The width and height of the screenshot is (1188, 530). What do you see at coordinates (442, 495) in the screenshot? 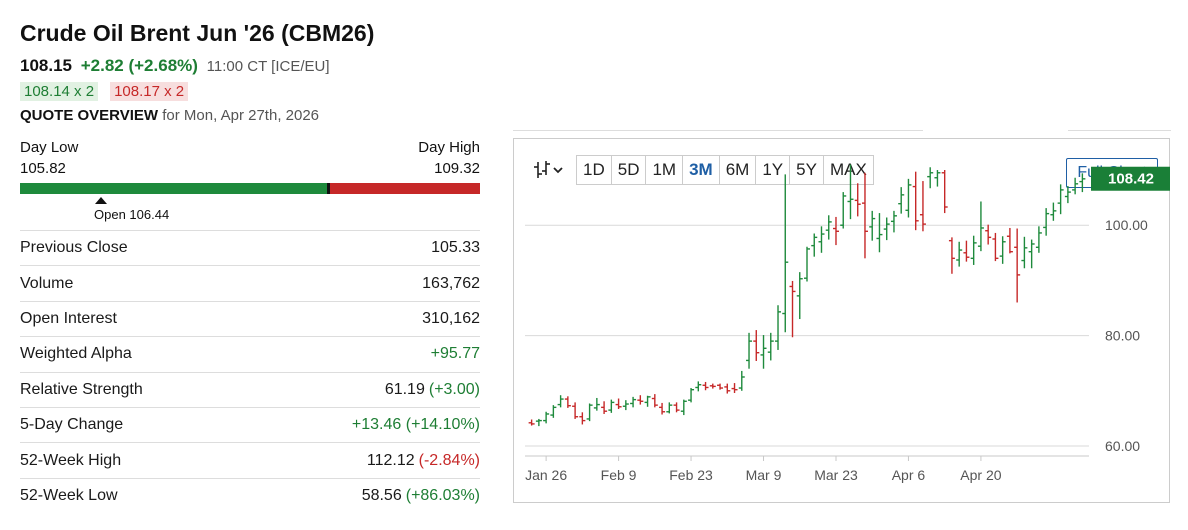
I see `stat-change: (+86.03%)` at bounding box center [442, 495].